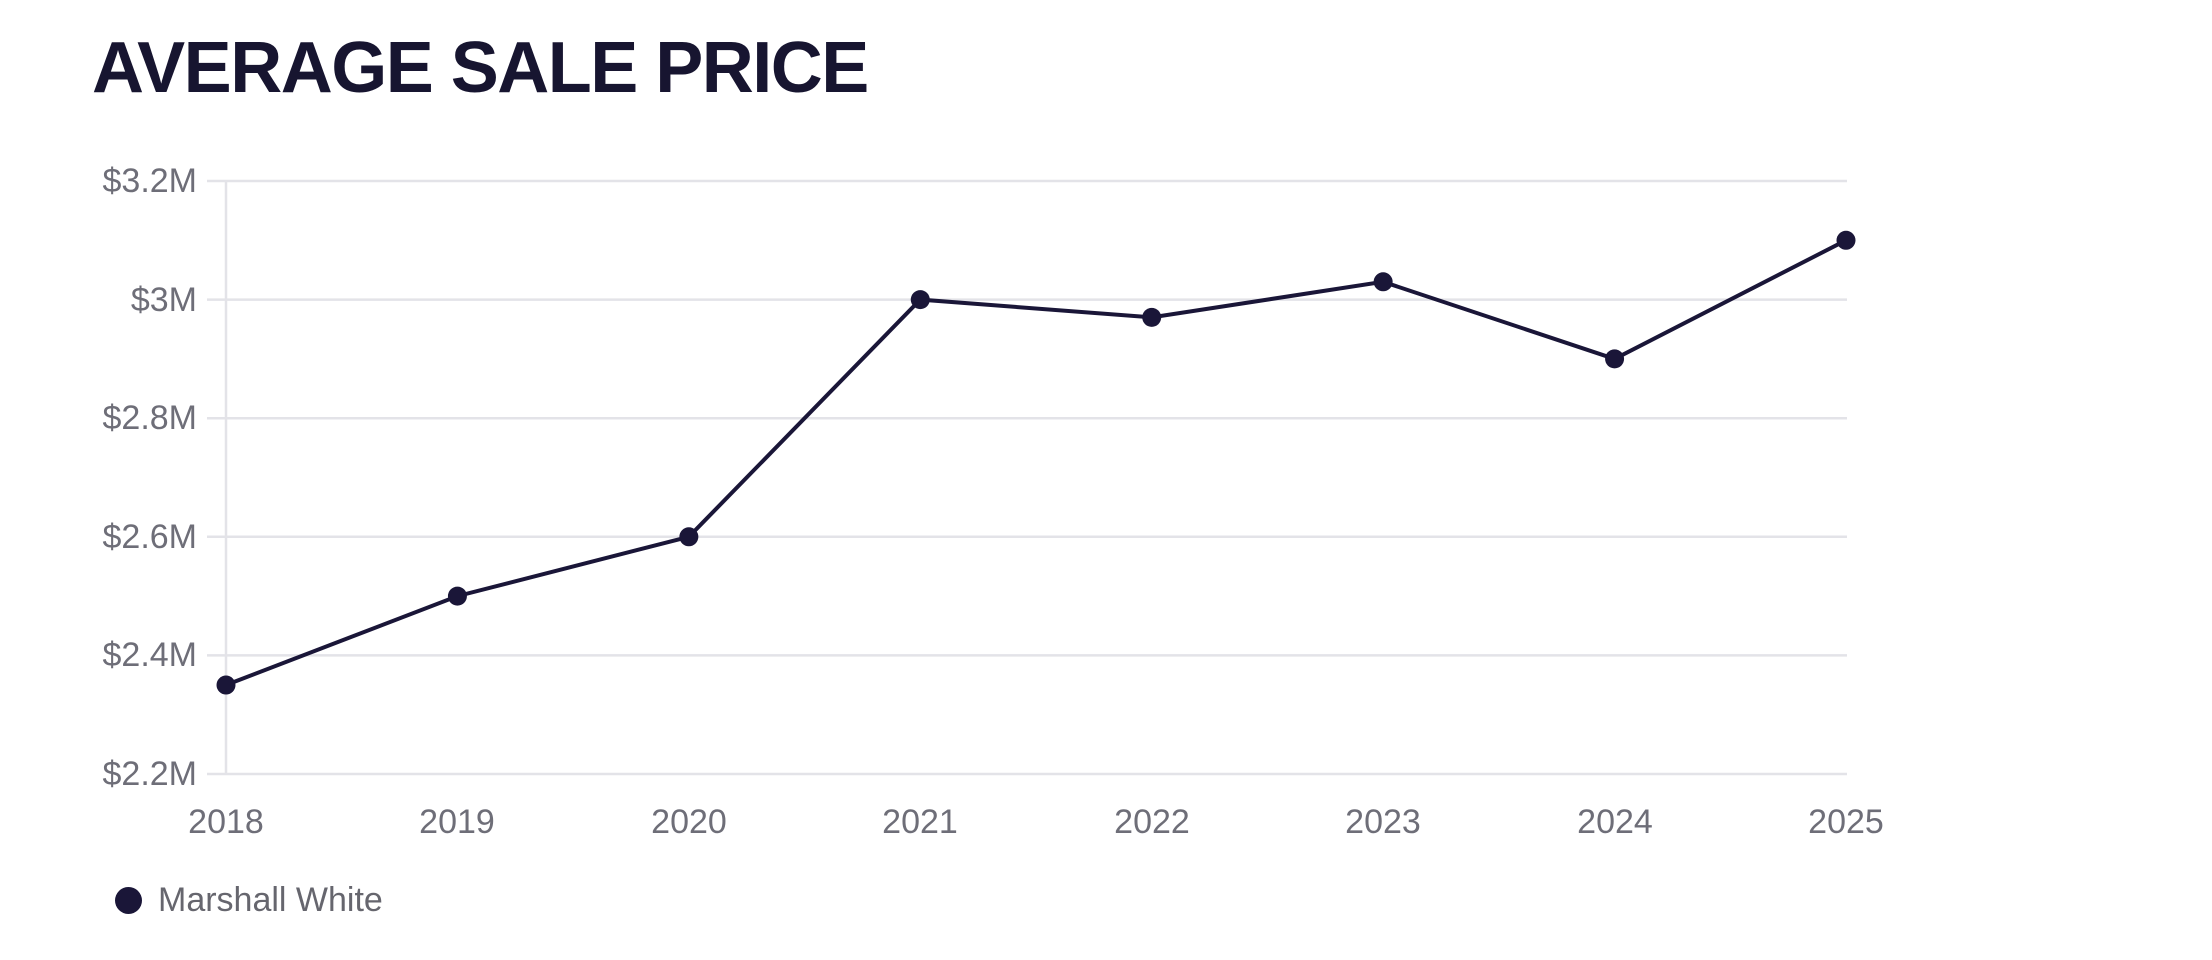  Describe the element at coordinates (1383, 822) in the screenshot. I see `x-tick-label: 2023` at that location.